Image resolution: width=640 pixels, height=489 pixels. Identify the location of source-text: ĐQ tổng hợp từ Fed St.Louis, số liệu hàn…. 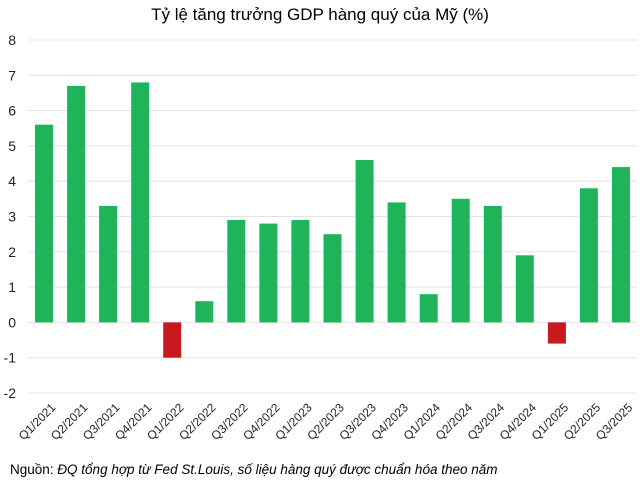
(277, 469).